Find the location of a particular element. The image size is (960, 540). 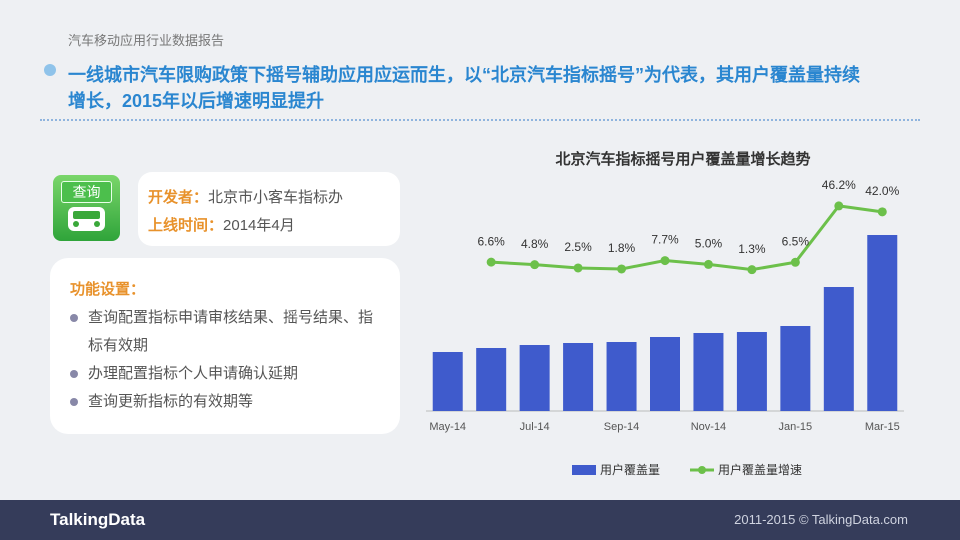

data-label: 4.8% is located at coordinates (535, 244).